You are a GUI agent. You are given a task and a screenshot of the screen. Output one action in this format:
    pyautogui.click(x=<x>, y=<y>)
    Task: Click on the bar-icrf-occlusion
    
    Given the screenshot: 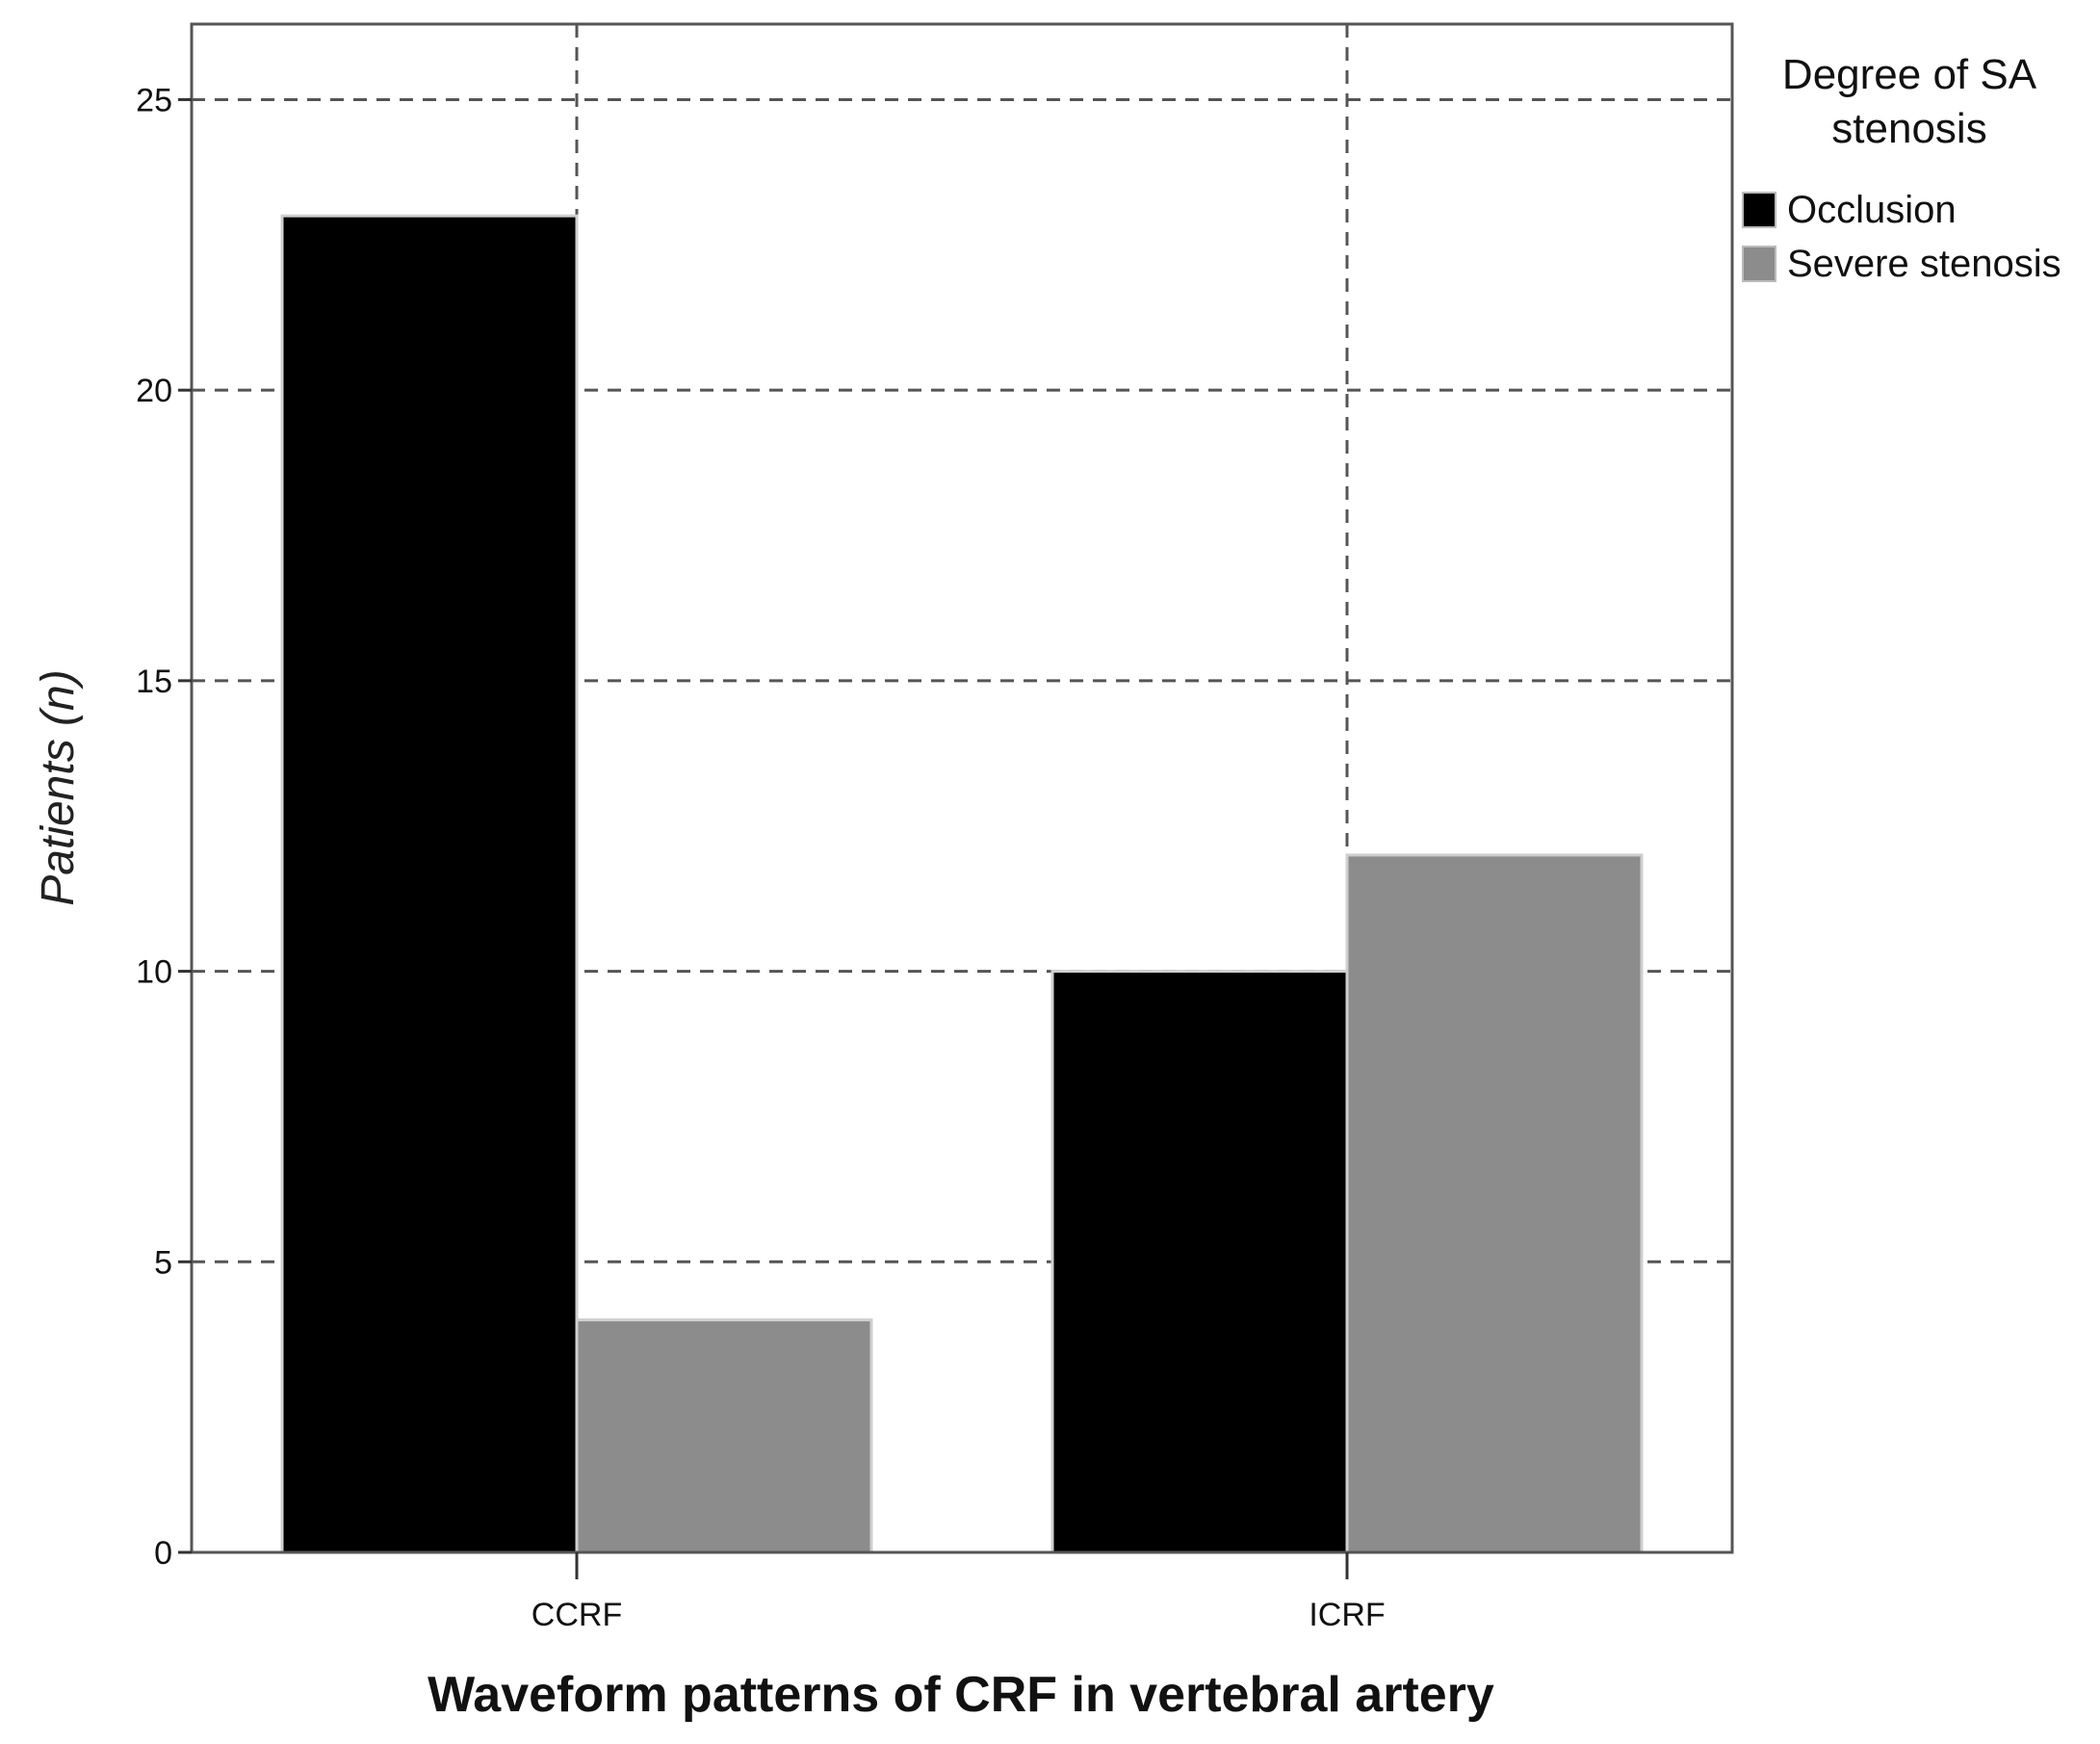 What is the action you would take?
    pyautogui.click(x=1199, y=1262)
    